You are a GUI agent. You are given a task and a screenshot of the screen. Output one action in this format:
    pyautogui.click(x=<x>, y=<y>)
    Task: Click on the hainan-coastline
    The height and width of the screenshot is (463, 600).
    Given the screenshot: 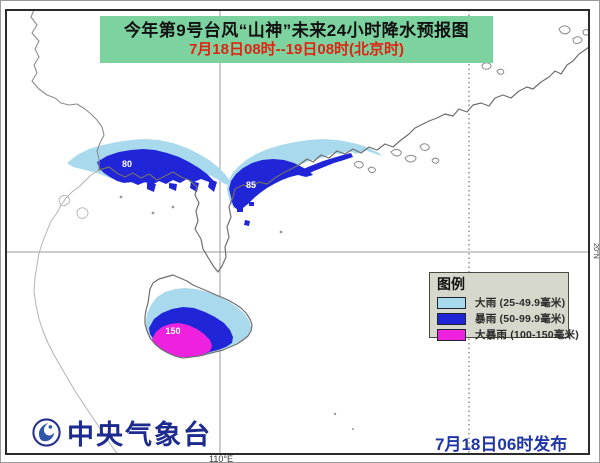 What is the action you would take?
    pyautogui.click(x=198, y=316)
    